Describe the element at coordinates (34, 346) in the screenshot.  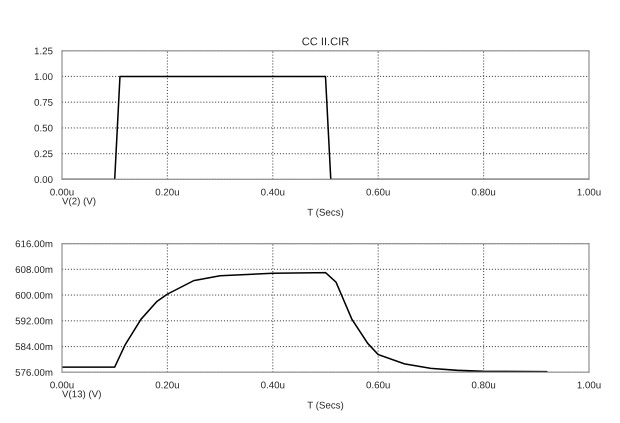
I see `y-tick-label: 584.00m` at that location.